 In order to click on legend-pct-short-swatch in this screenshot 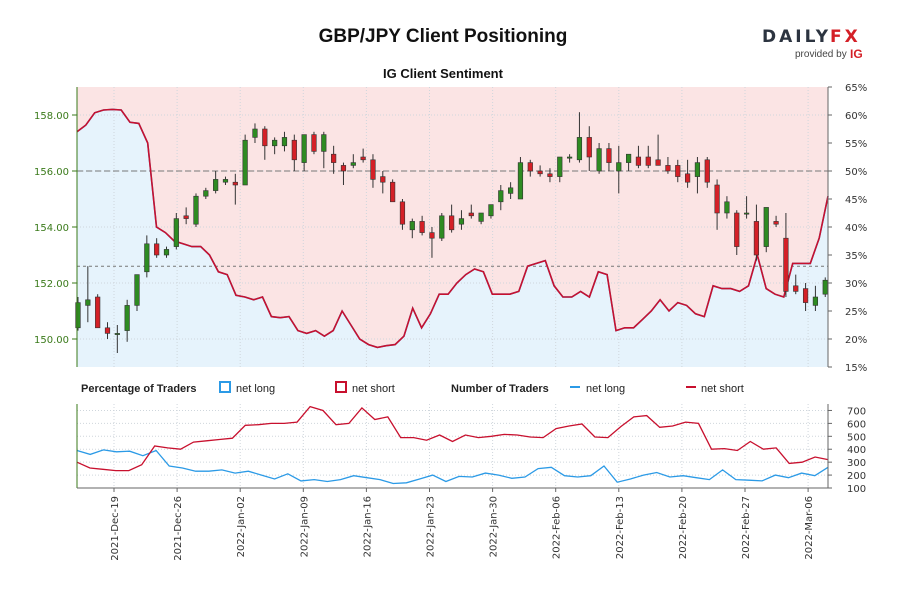, I will do `click(341, 387)`.